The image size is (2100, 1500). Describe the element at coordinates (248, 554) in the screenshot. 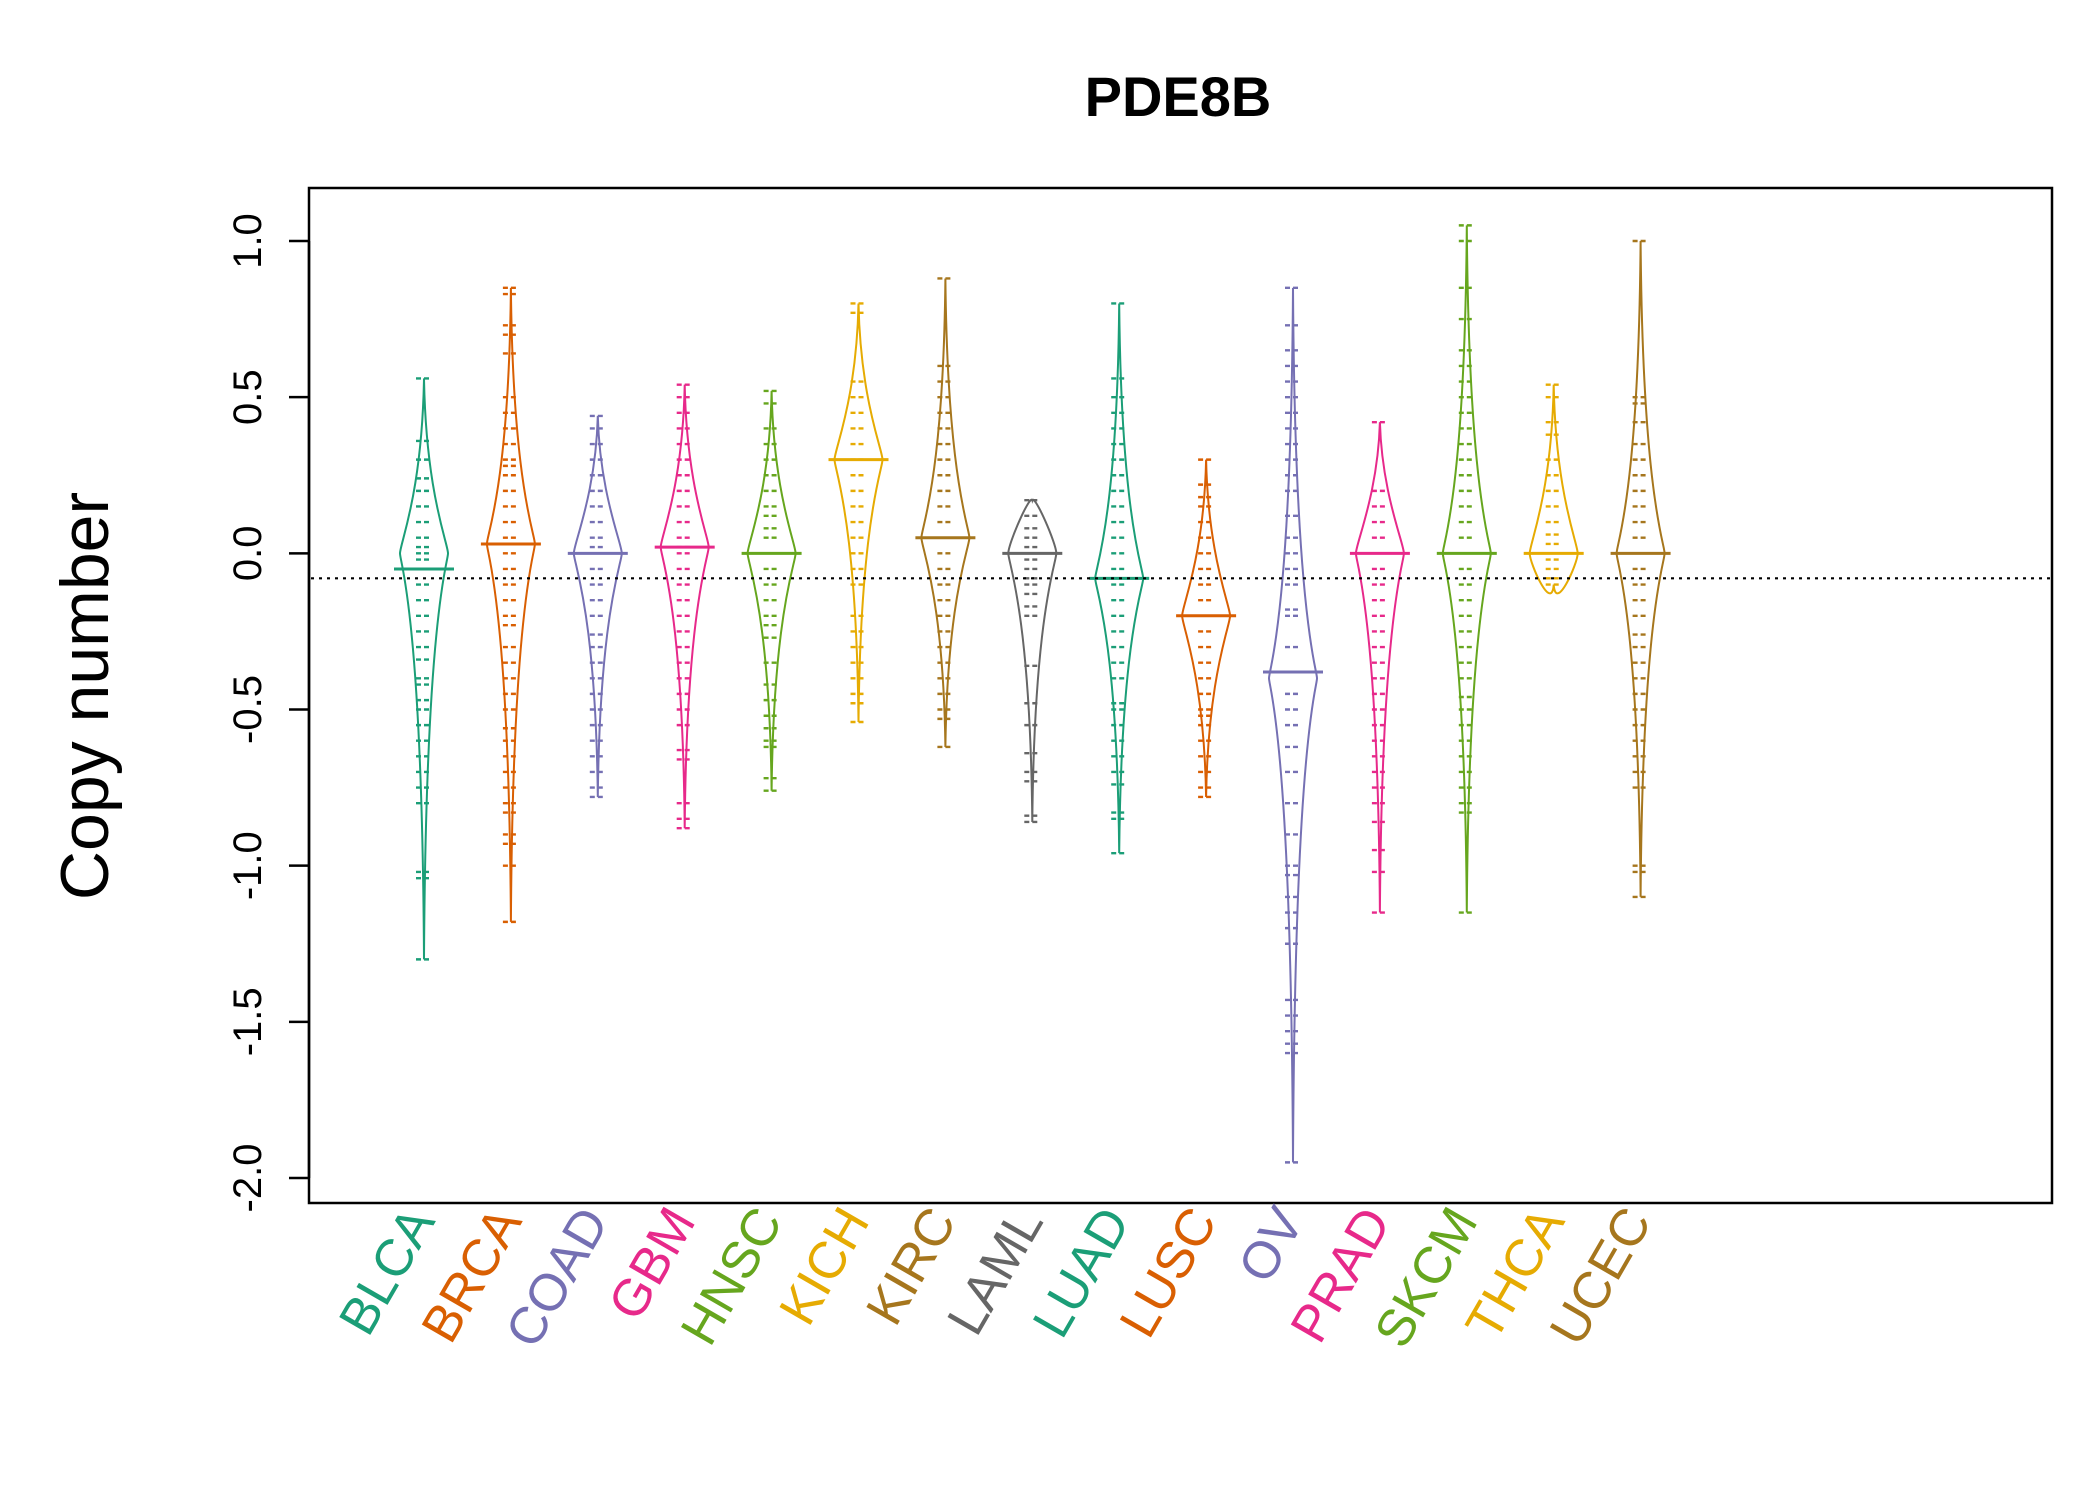

I see `y-tick-label: 0.0` at that location.